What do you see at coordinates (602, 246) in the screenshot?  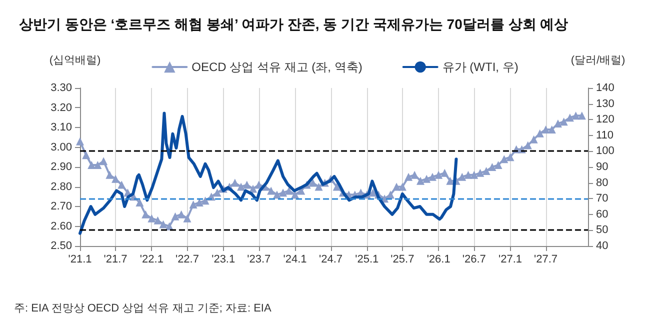 I see `y2-tick-label: 40` at bounding box center [602, 246].